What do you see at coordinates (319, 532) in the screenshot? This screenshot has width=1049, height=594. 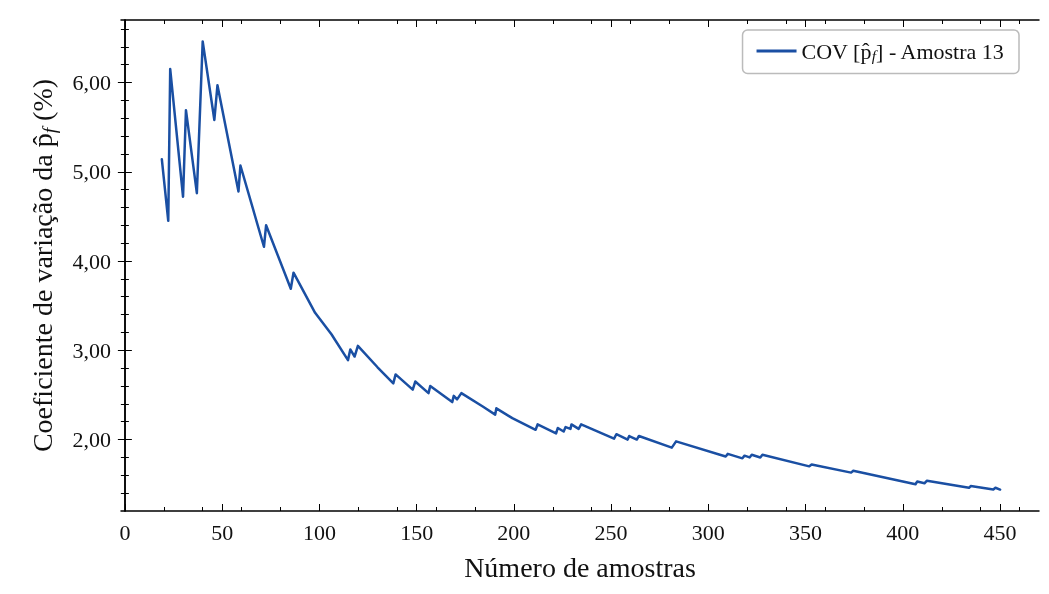 I see `x-tick-label: 100` at bounding box center [319, 532].